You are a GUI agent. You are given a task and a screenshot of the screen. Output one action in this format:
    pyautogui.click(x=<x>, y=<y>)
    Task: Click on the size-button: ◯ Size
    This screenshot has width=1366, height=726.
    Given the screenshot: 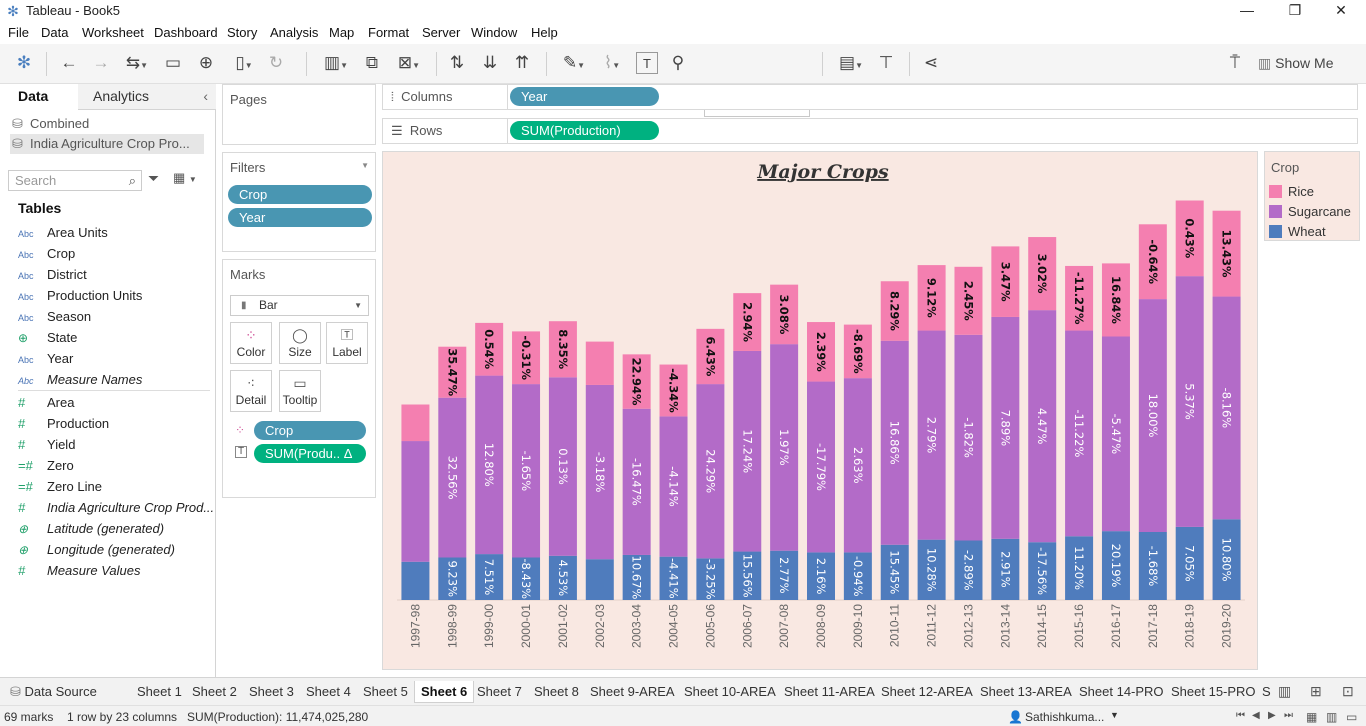 What is the action you would take?
    pyautogui.click(x=300, y=343)
    